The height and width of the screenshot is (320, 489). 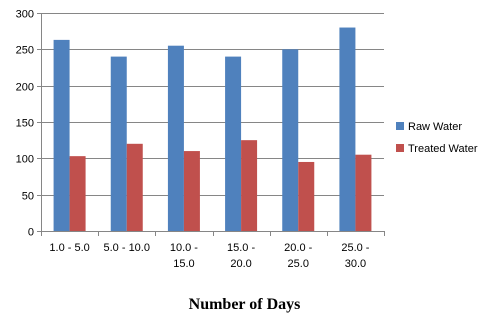 What do you see at coordinates (25, 124) in the screenshot?
I see `y-tick-label: 150` at bounding box center [25, 124].